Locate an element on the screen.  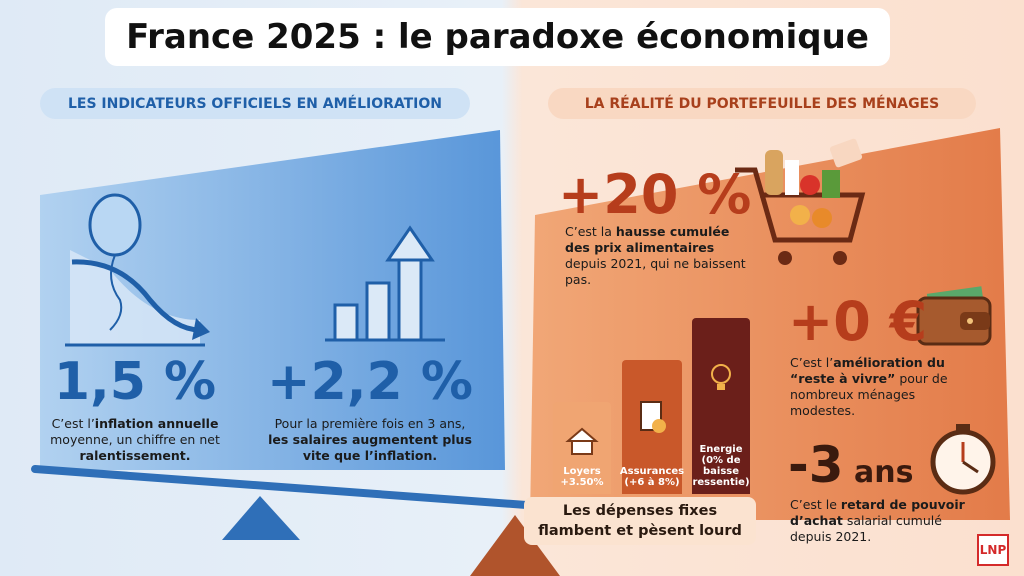
bulb-icon is located at coordinates (721, 377).